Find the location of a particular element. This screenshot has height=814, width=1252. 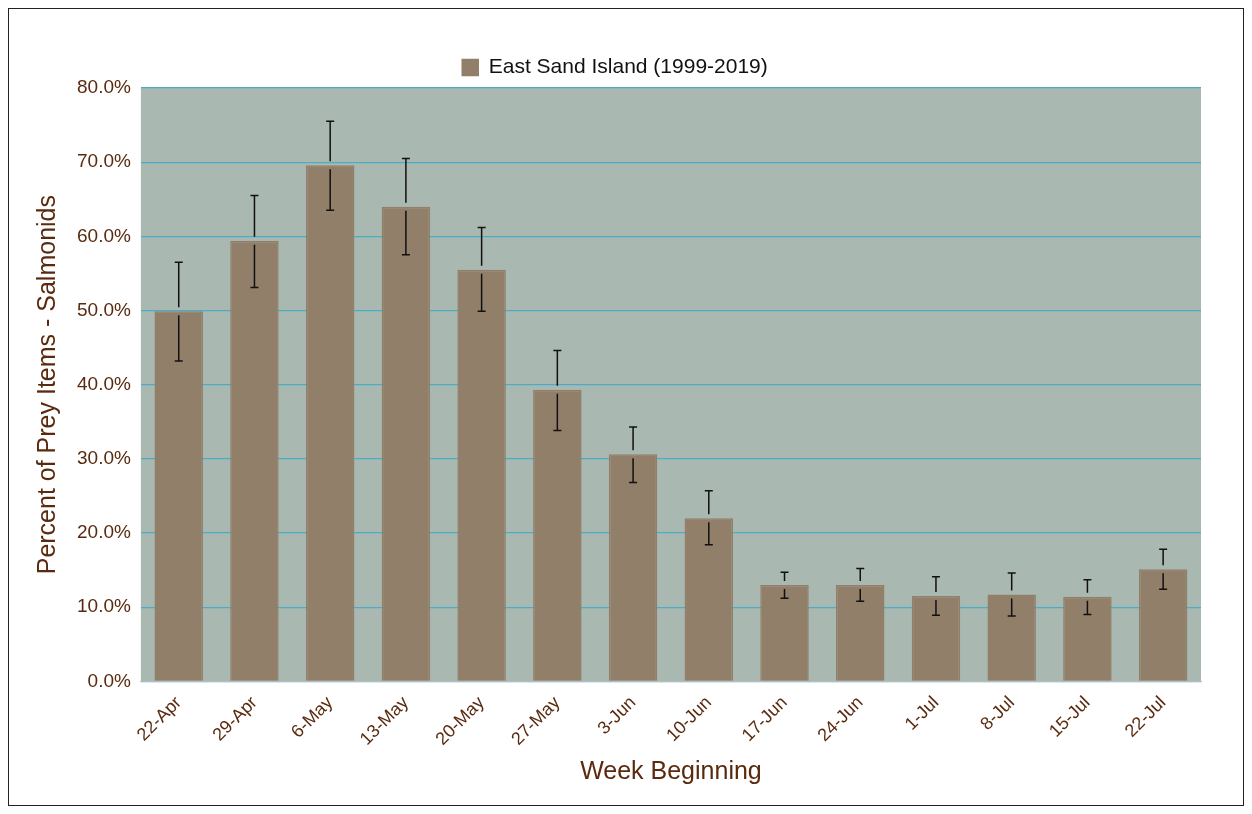

y-tick-label: 50.0% is located at coordinates (104, 309).